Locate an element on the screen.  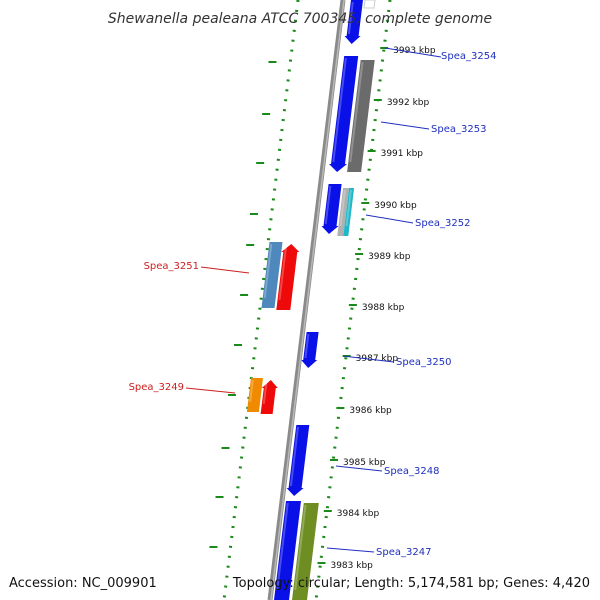
gene-label: Spea_3252 is located at coordinates (442, 223).